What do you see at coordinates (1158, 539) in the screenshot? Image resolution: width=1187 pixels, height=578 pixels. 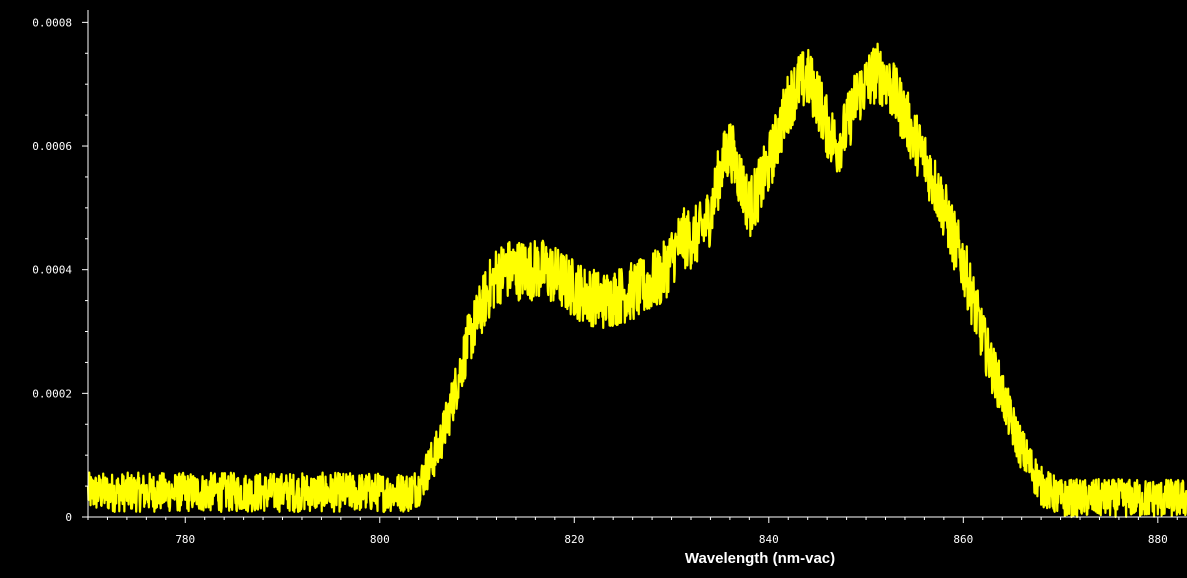 I see `x-tick-label: 880` at bounding box center [1158, 539].